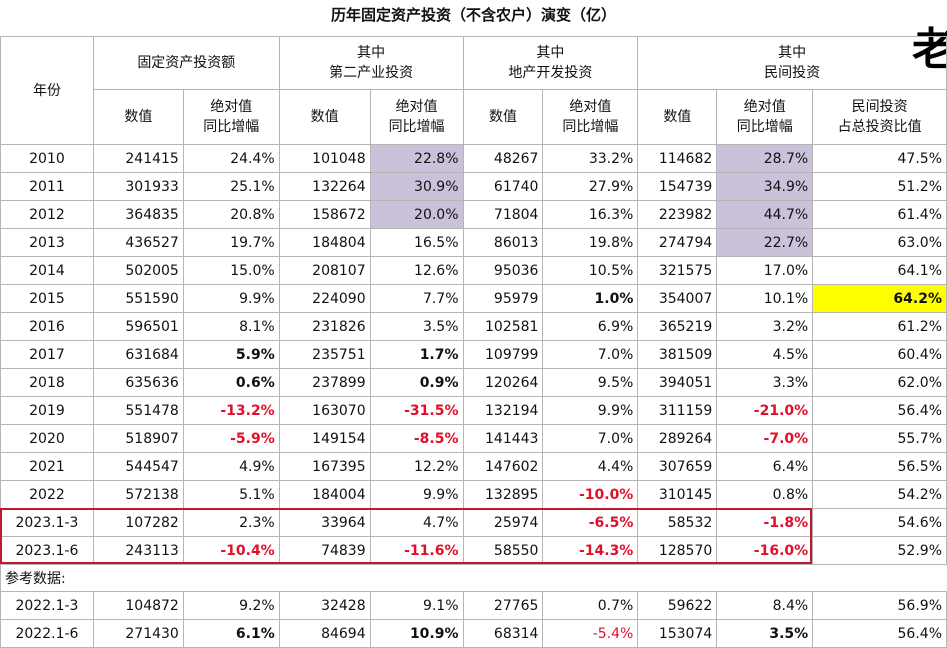 Image resolution: width=947 pixels, height=648 pixels. What do you see at coordinates (879, 107) in the screenshot?
I see `header-share-l1: 民间投资` at bounding box center [879, 107].